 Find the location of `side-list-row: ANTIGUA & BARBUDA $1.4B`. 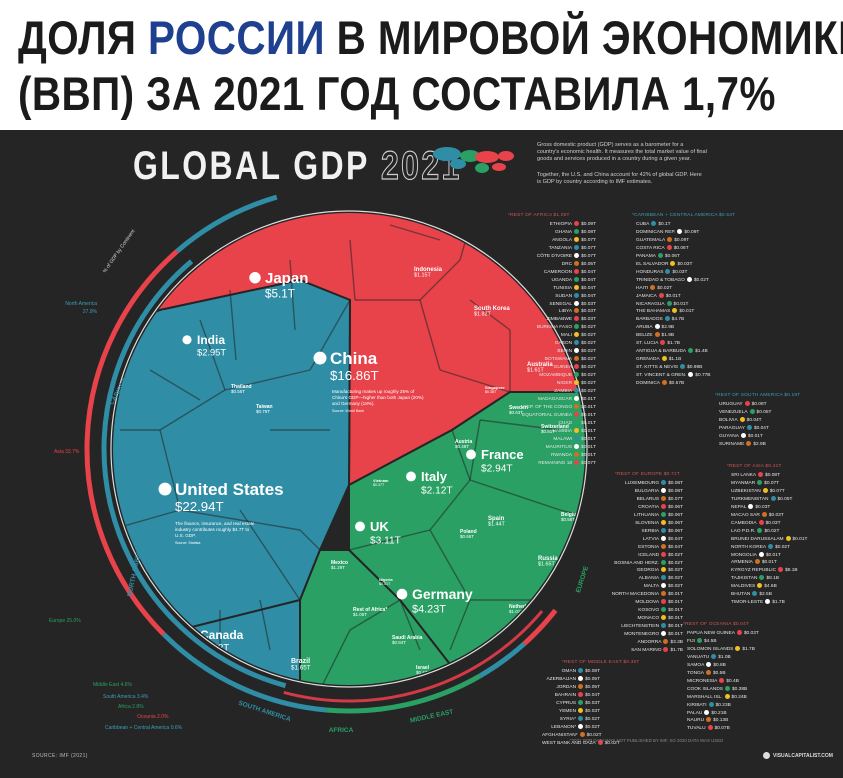

side-list-row: ANTIGUA & BARBUDA $1.4B is located at coordinates (672, 351).